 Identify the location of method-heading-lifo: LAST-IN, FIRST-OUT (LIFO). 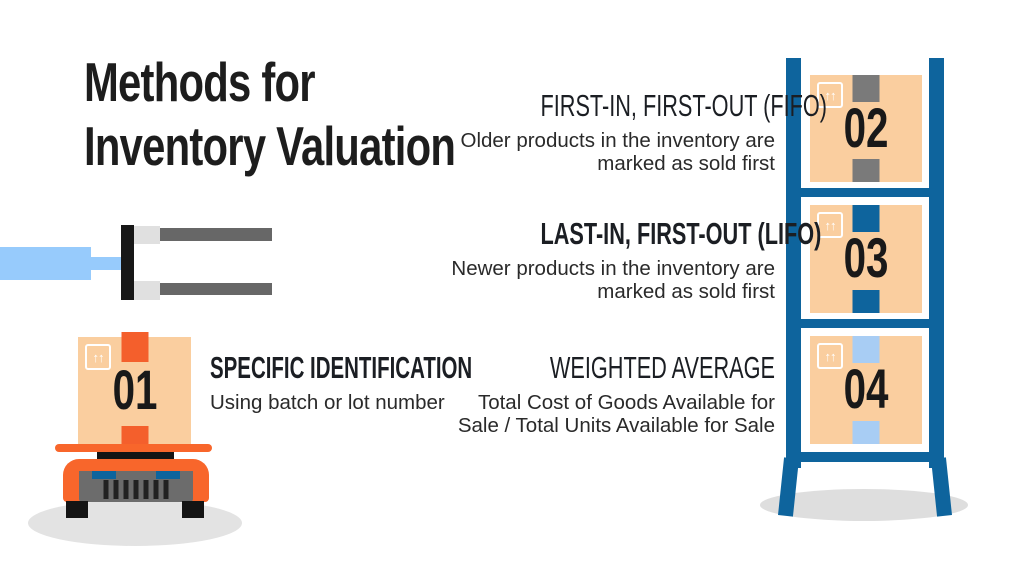
(681, 233).